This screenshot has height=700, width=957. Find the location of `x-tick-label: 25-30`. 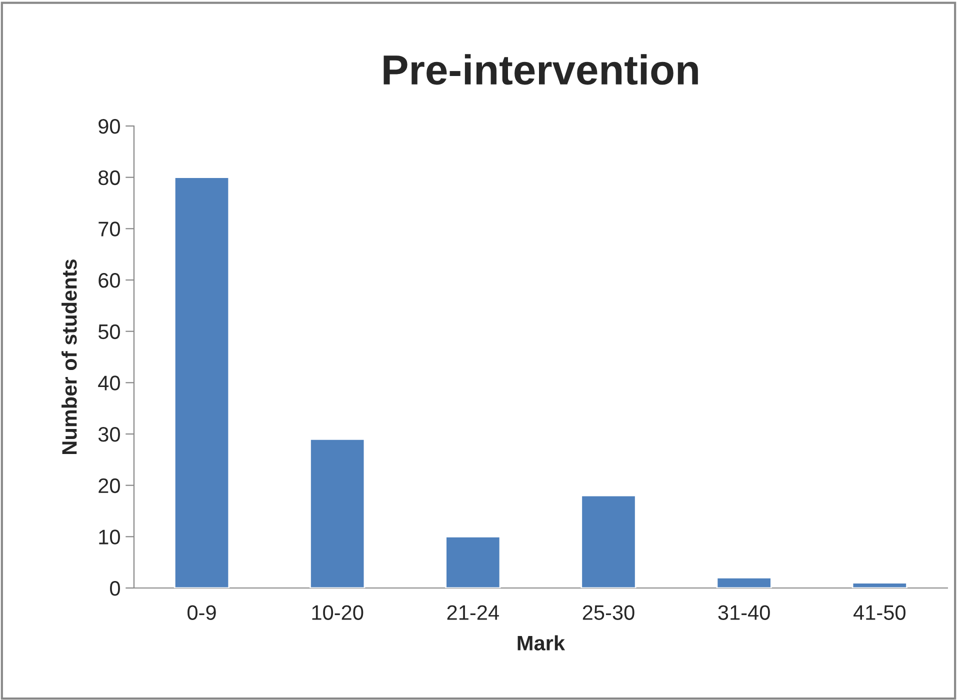

x-tick-label: 25-30 is located at coordinates (608, 612).